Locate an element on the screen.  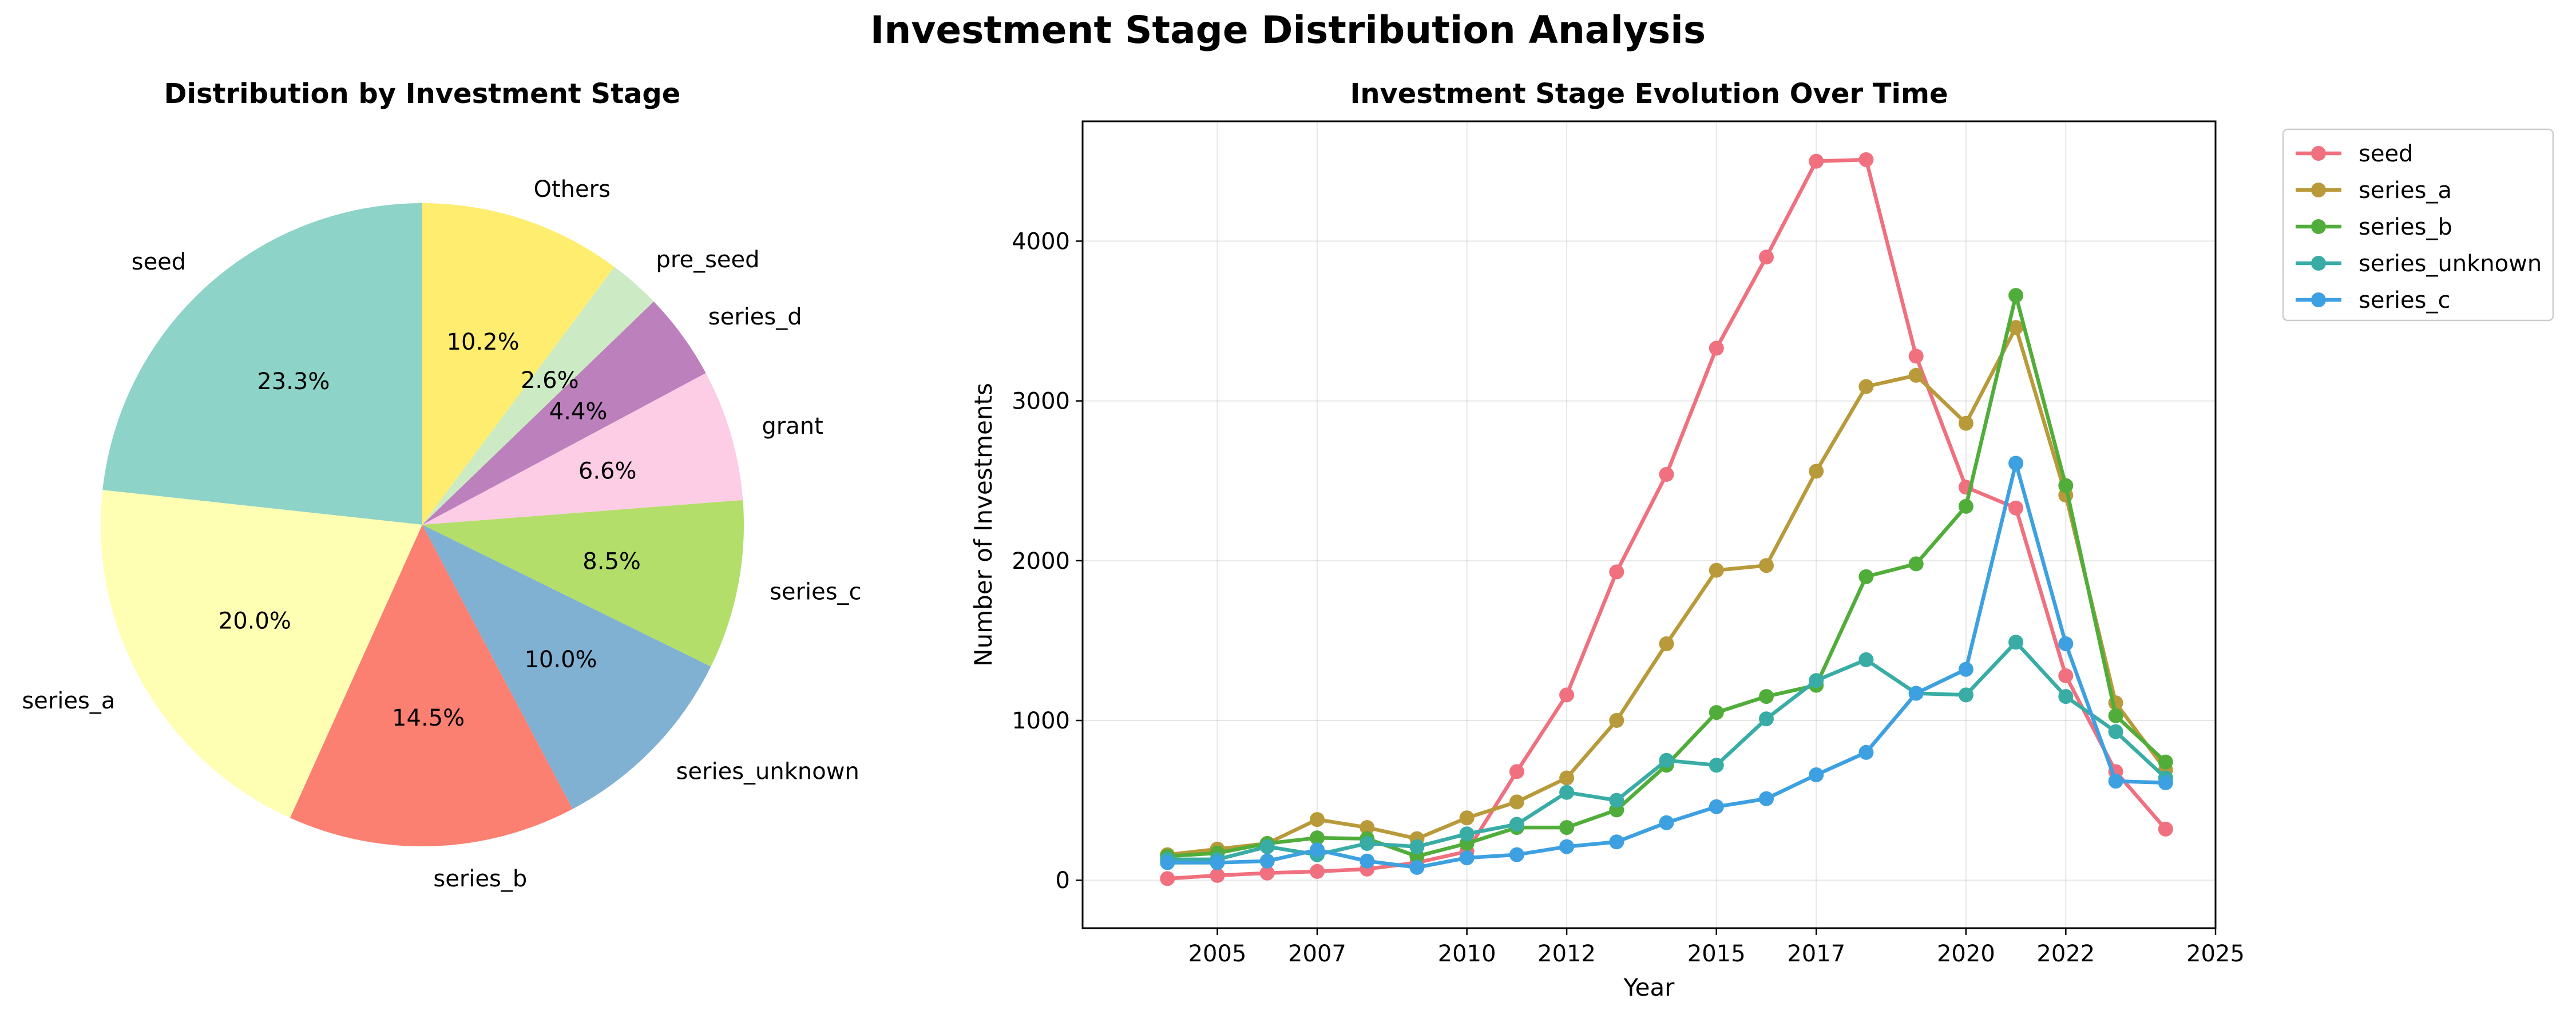
legend-marker-series-c is located at coordinates (2319, 299).